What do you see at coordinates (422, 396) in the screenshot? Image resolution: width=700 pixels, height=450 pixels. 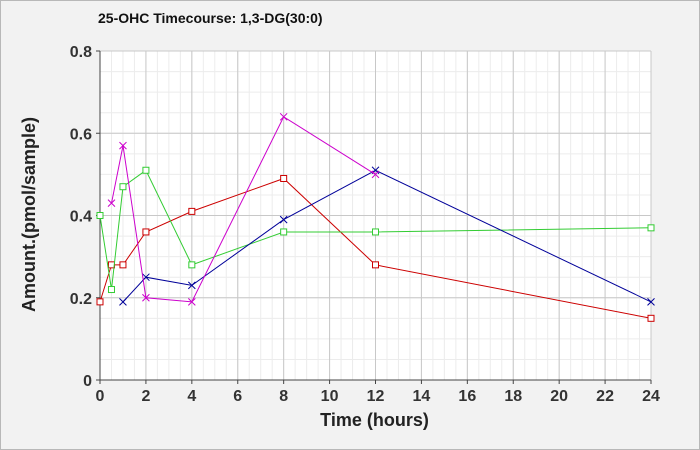 I see `x-tick-label: 14` at bounding box center [422, 396].